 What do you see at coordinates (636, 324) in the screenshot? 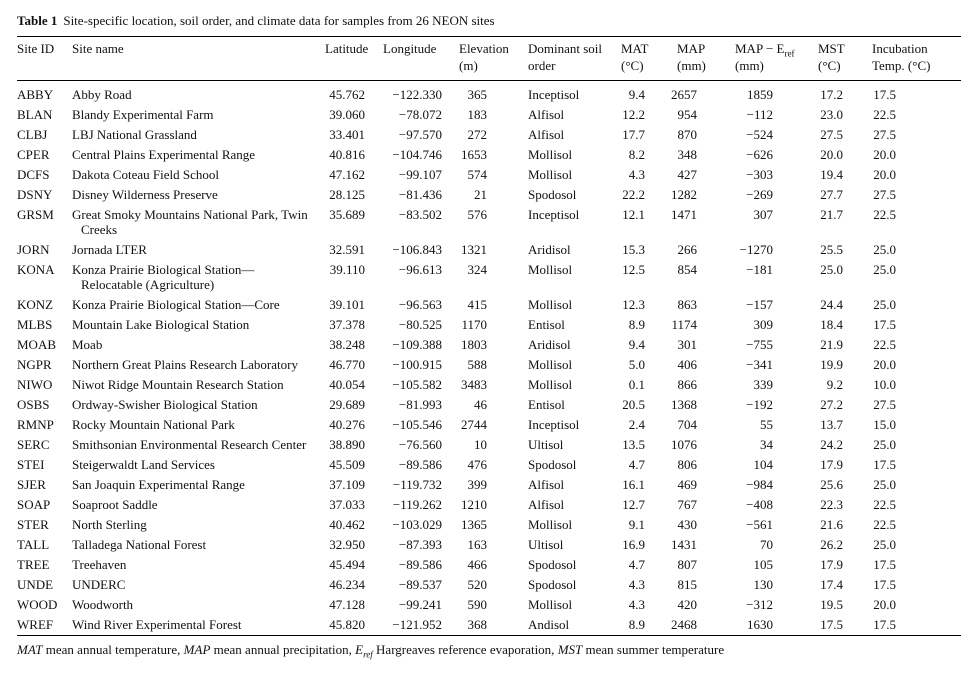
I see `cell-mat: 8.9` at bounding box center [636, 324].